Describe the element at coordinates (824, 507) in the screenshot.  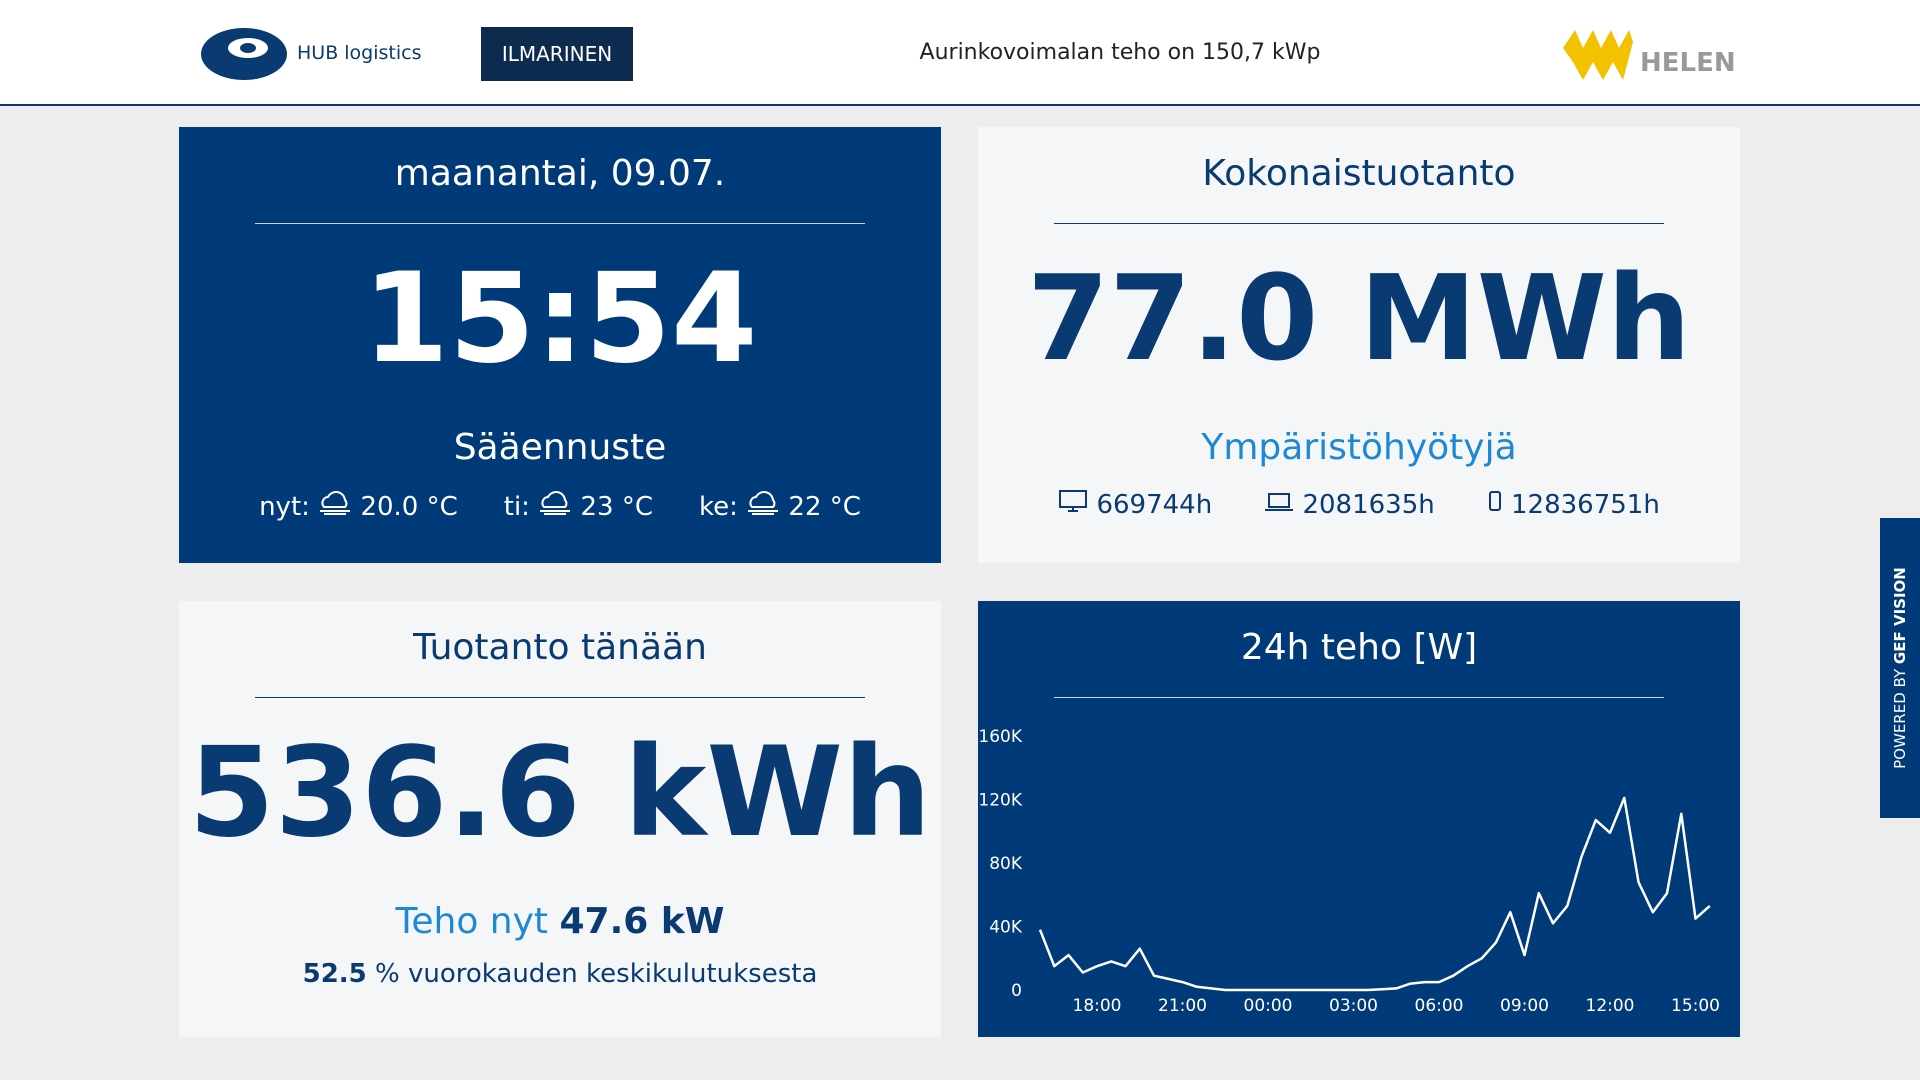
I see `forecast-temp: 22 °C` at that location.